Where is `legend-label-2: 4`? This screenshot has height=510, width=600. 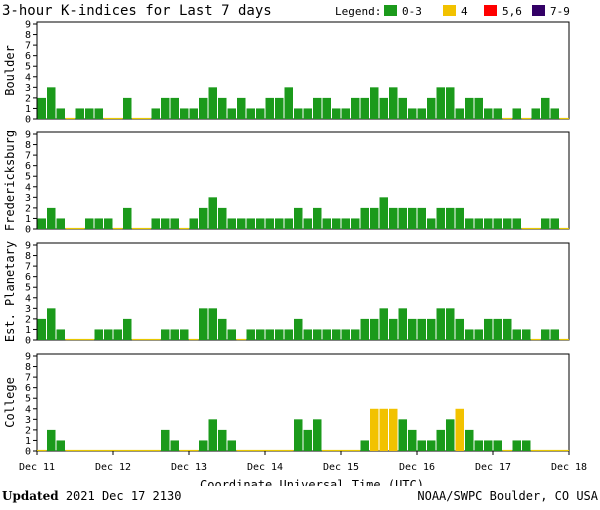 legend-label-2: 4 is located at coordinates (464, 11).